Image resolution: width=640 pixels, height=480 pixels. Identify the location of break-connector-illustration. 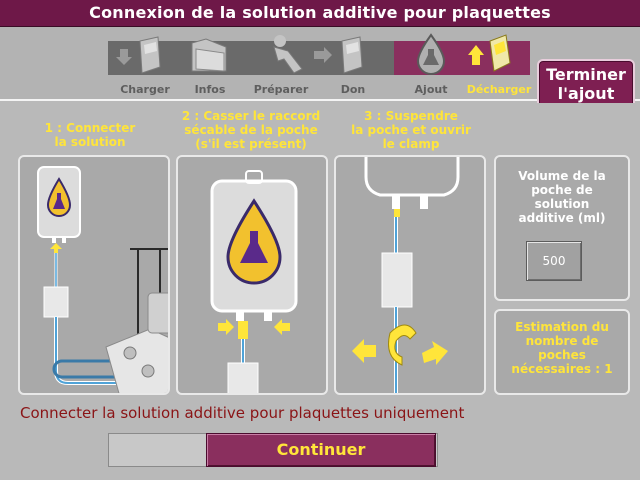
(254, 281).